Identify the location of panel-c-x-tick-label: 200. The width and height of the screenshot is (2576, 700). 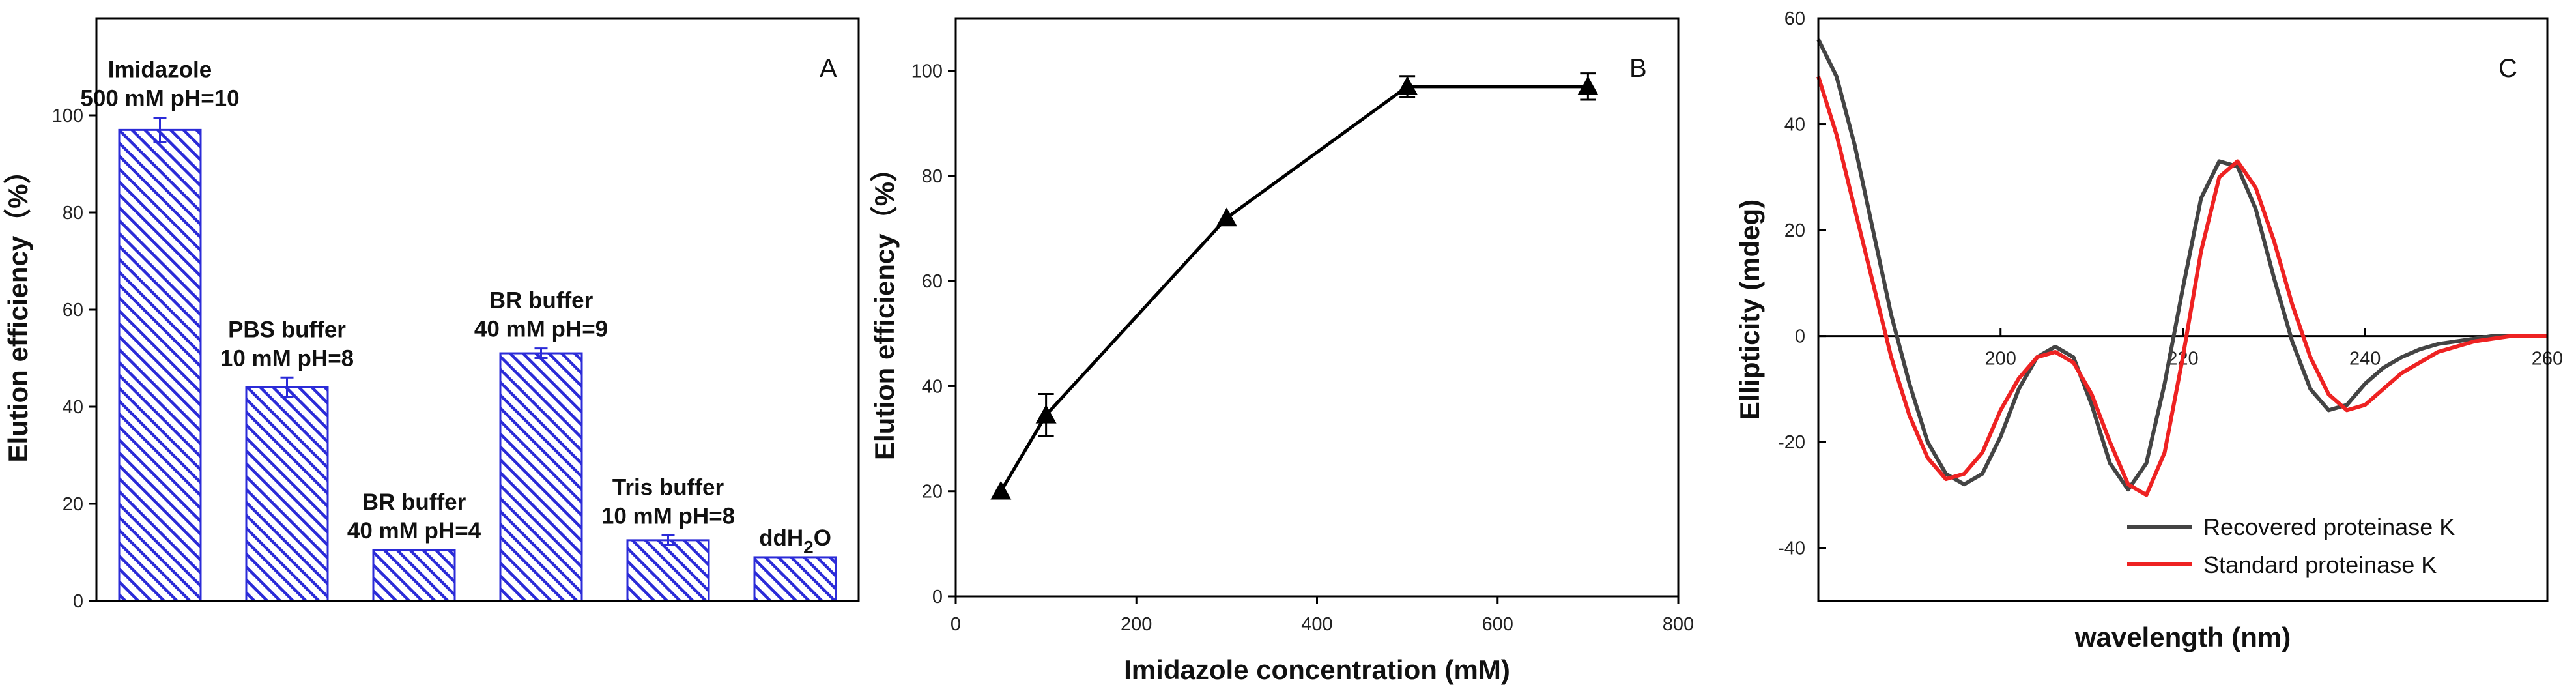
(2000, 359).